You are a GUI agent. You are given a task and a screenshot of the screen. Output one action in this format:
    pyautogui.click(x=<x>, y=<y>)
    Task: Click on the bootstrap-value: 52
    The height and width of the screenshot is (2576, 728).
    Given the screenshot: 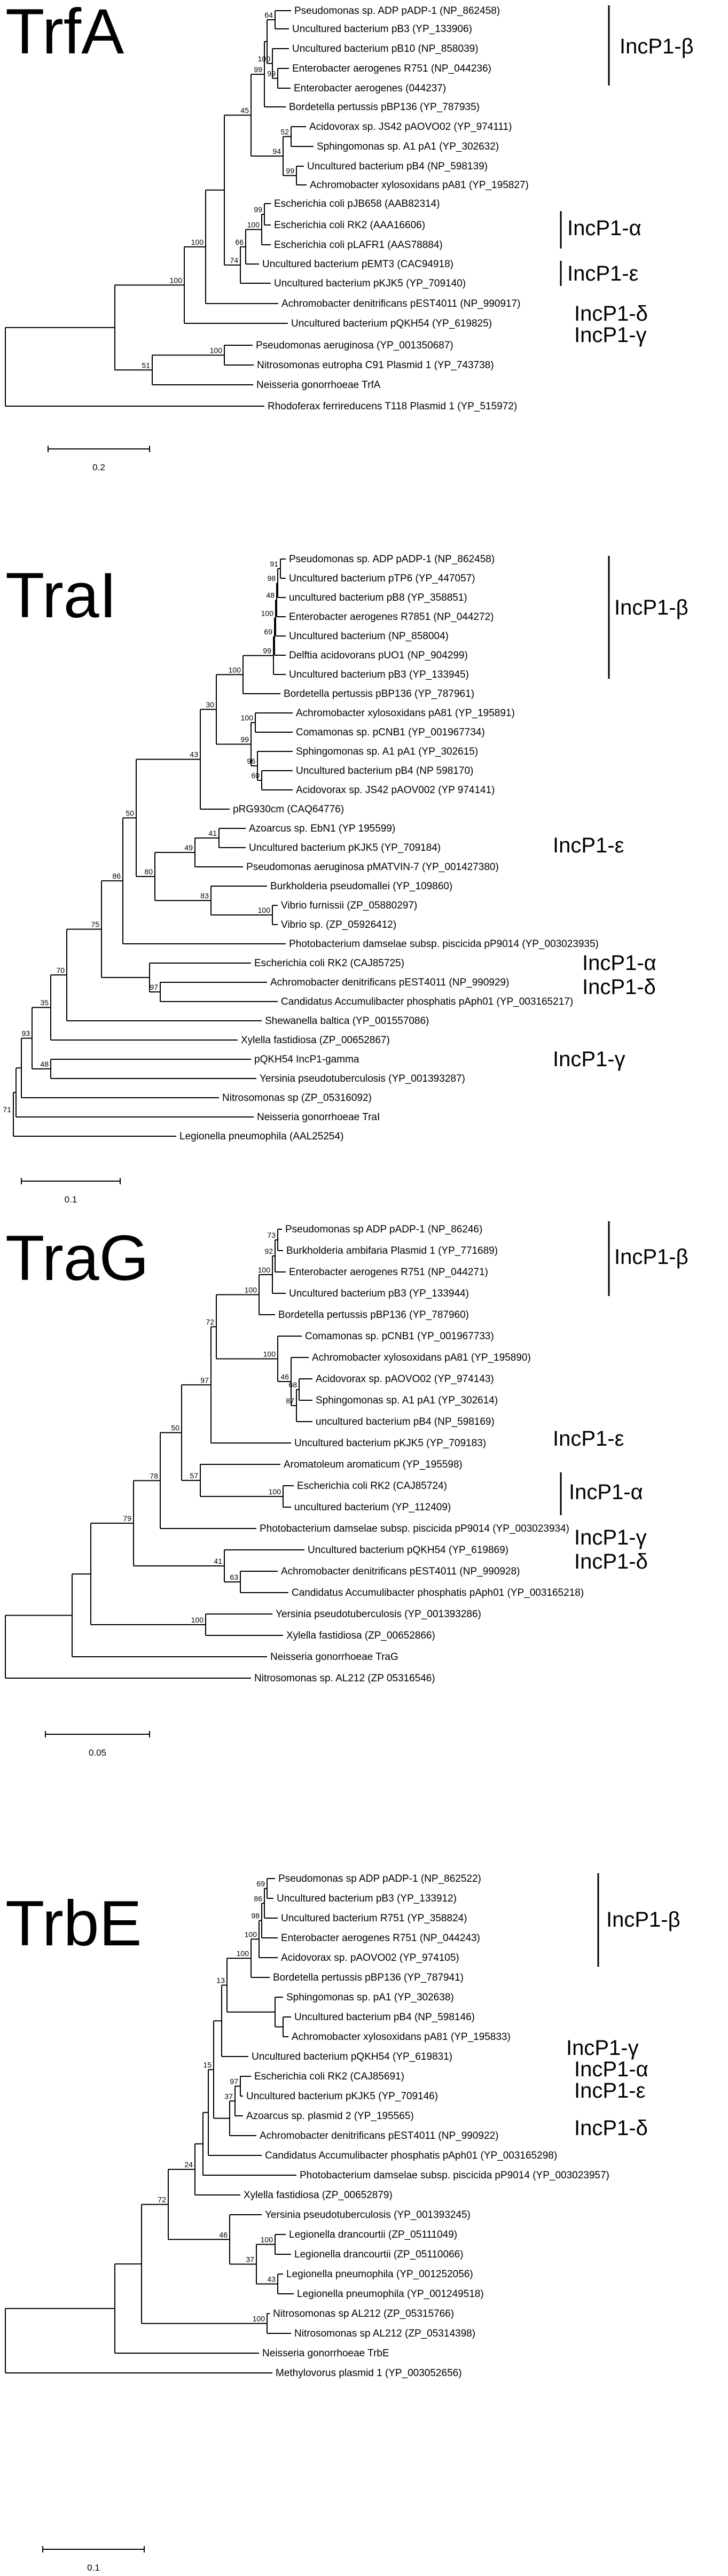 What is the action you would take?
    pyautogui.click(x=284, y=132)
    